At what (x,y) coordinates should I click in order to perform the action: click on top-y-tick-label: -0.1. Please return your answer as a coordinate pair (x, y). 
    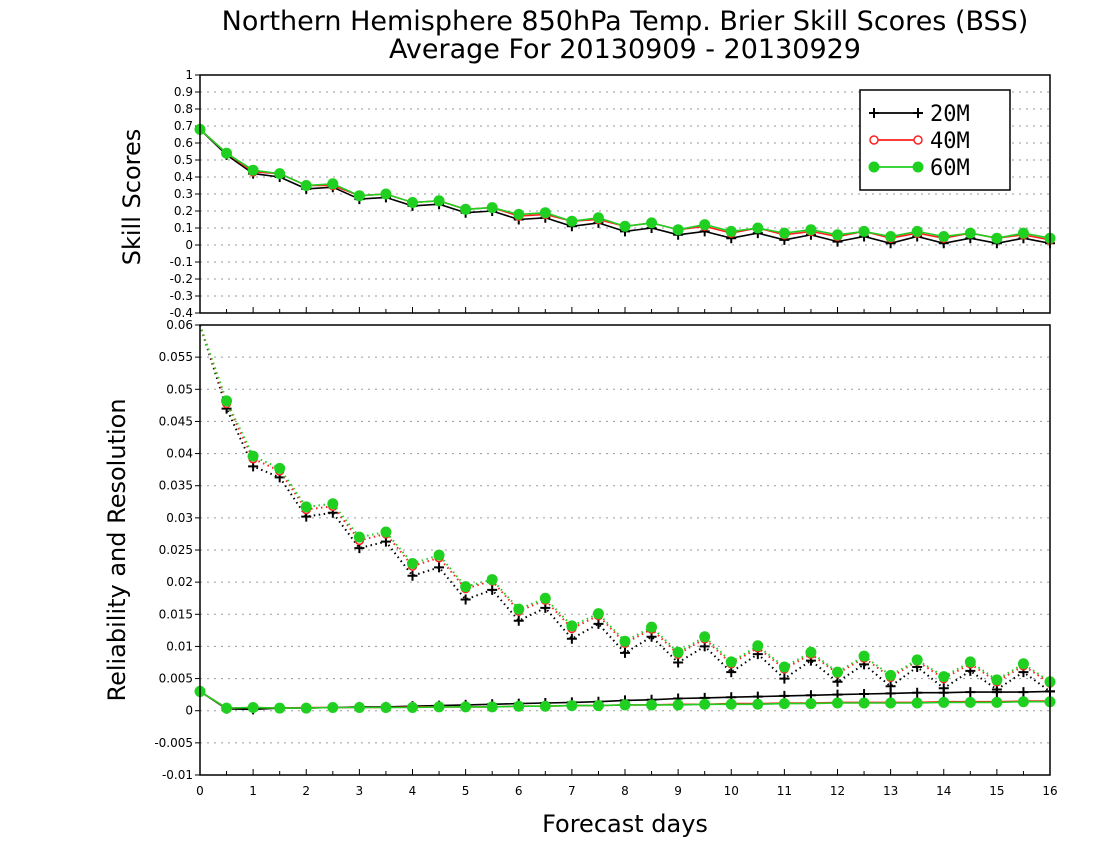
    Looking at the image, I should click on (181, 262).